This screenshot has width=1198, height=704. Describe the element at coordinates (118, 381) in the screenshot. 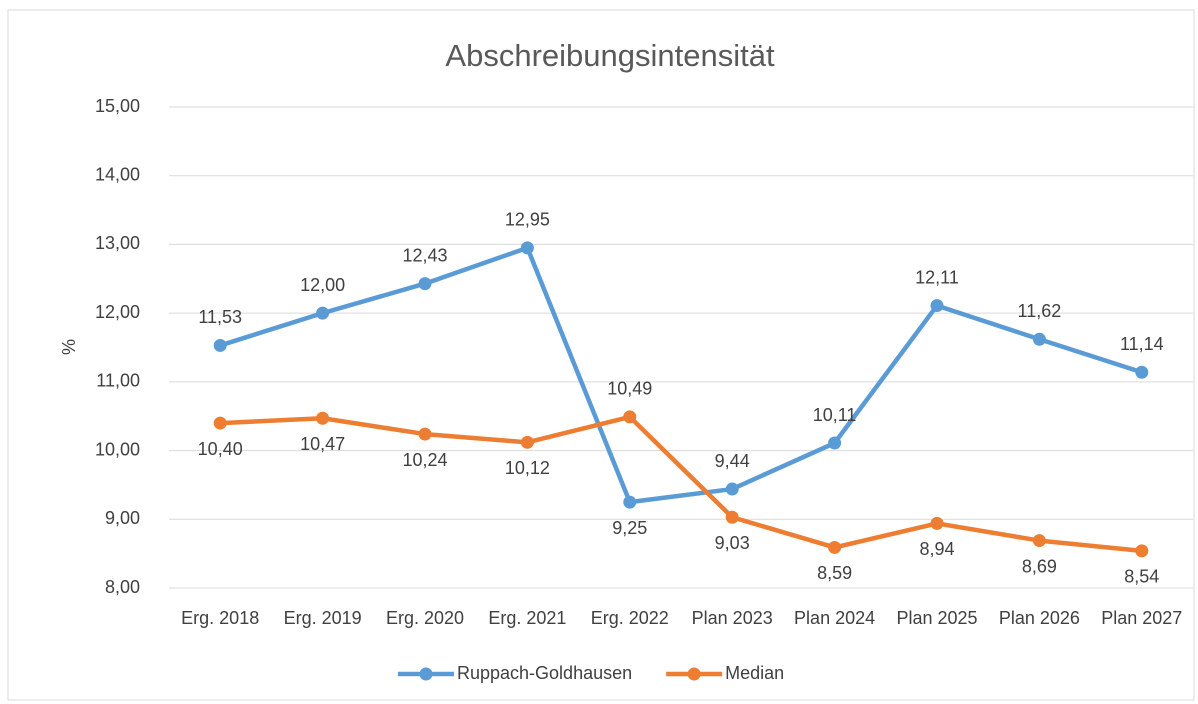

I see `y-tick-label: 11,00` at that location.